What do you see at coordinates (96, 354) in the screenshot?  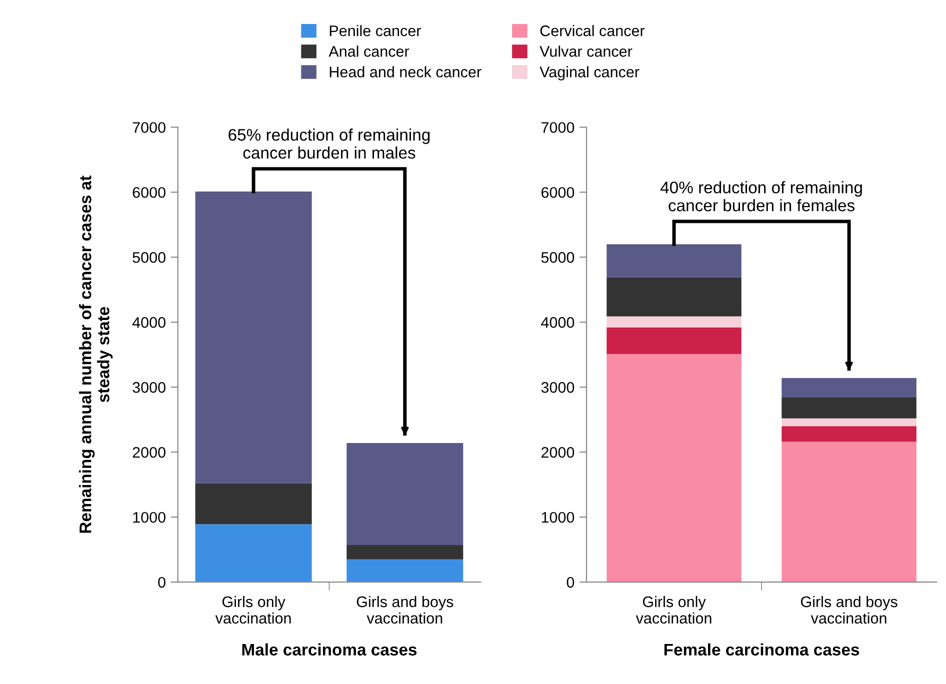 I see `y-axis-title: Remaining annual number of cancer cases at steady state` at bounding box center [96, 354].